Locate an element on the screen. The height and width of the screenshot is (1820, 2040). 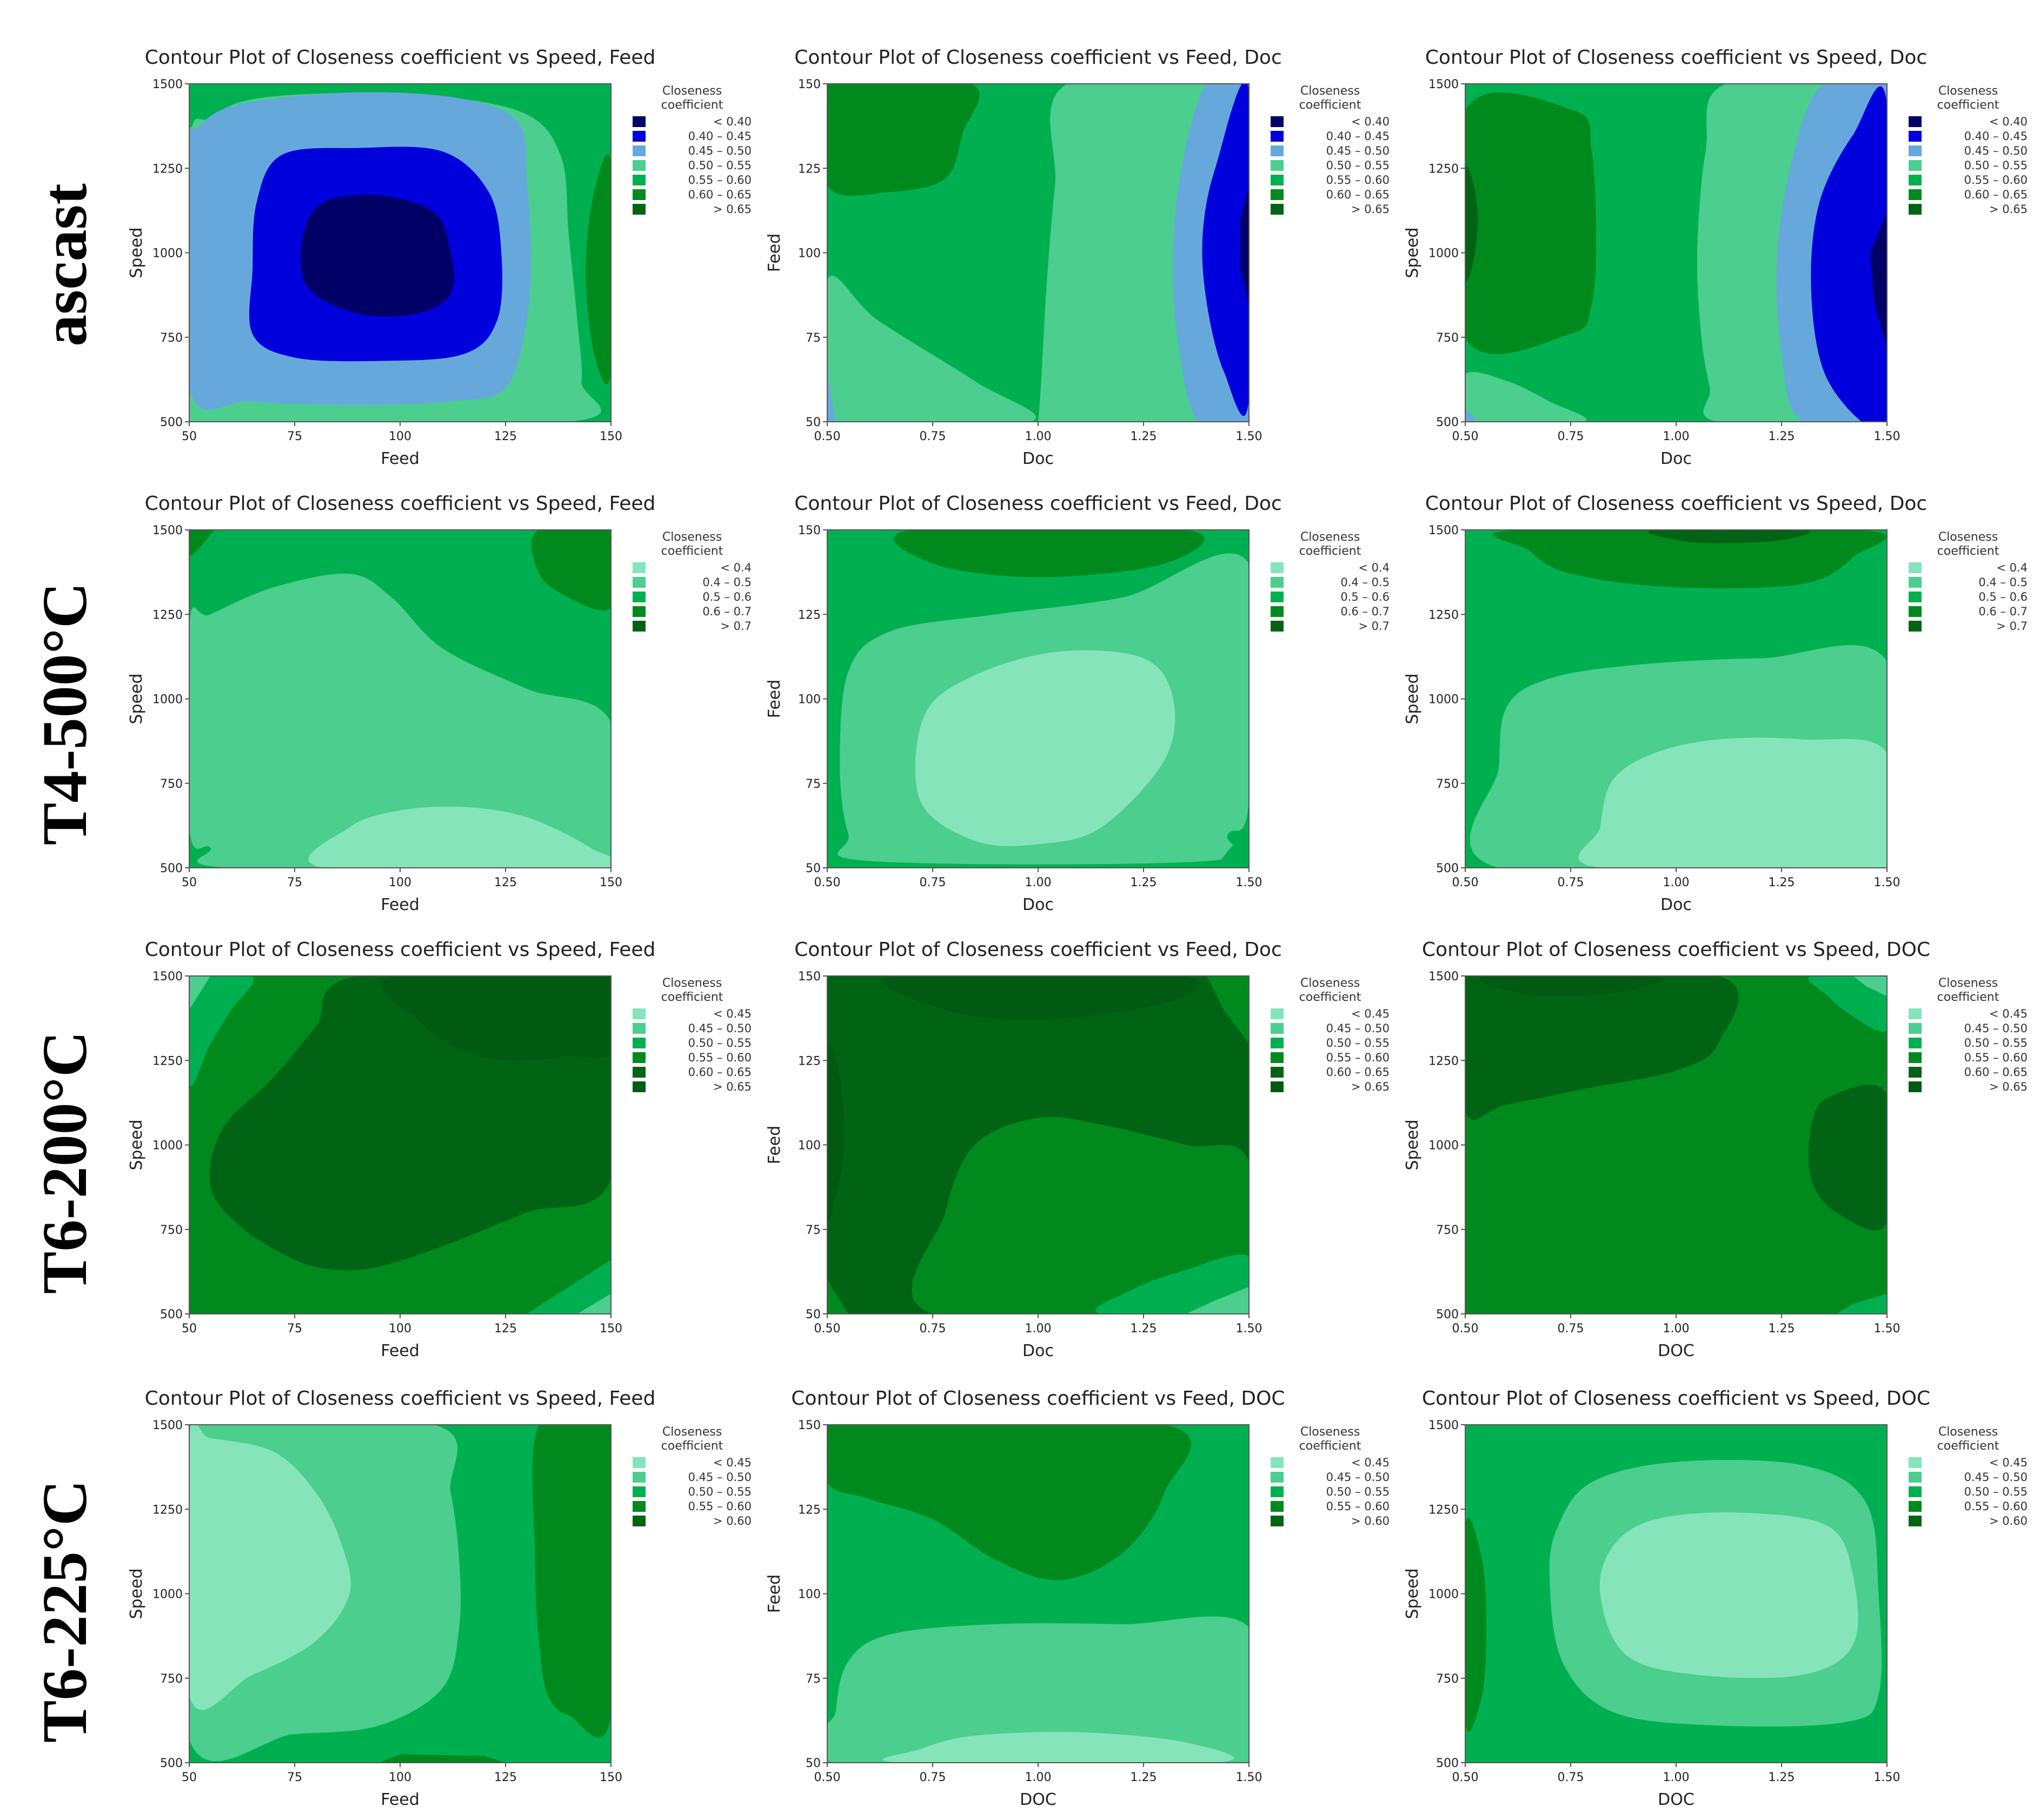
legend-entry: 0.6 – 0.7 is located at coordinates (2003, 611).